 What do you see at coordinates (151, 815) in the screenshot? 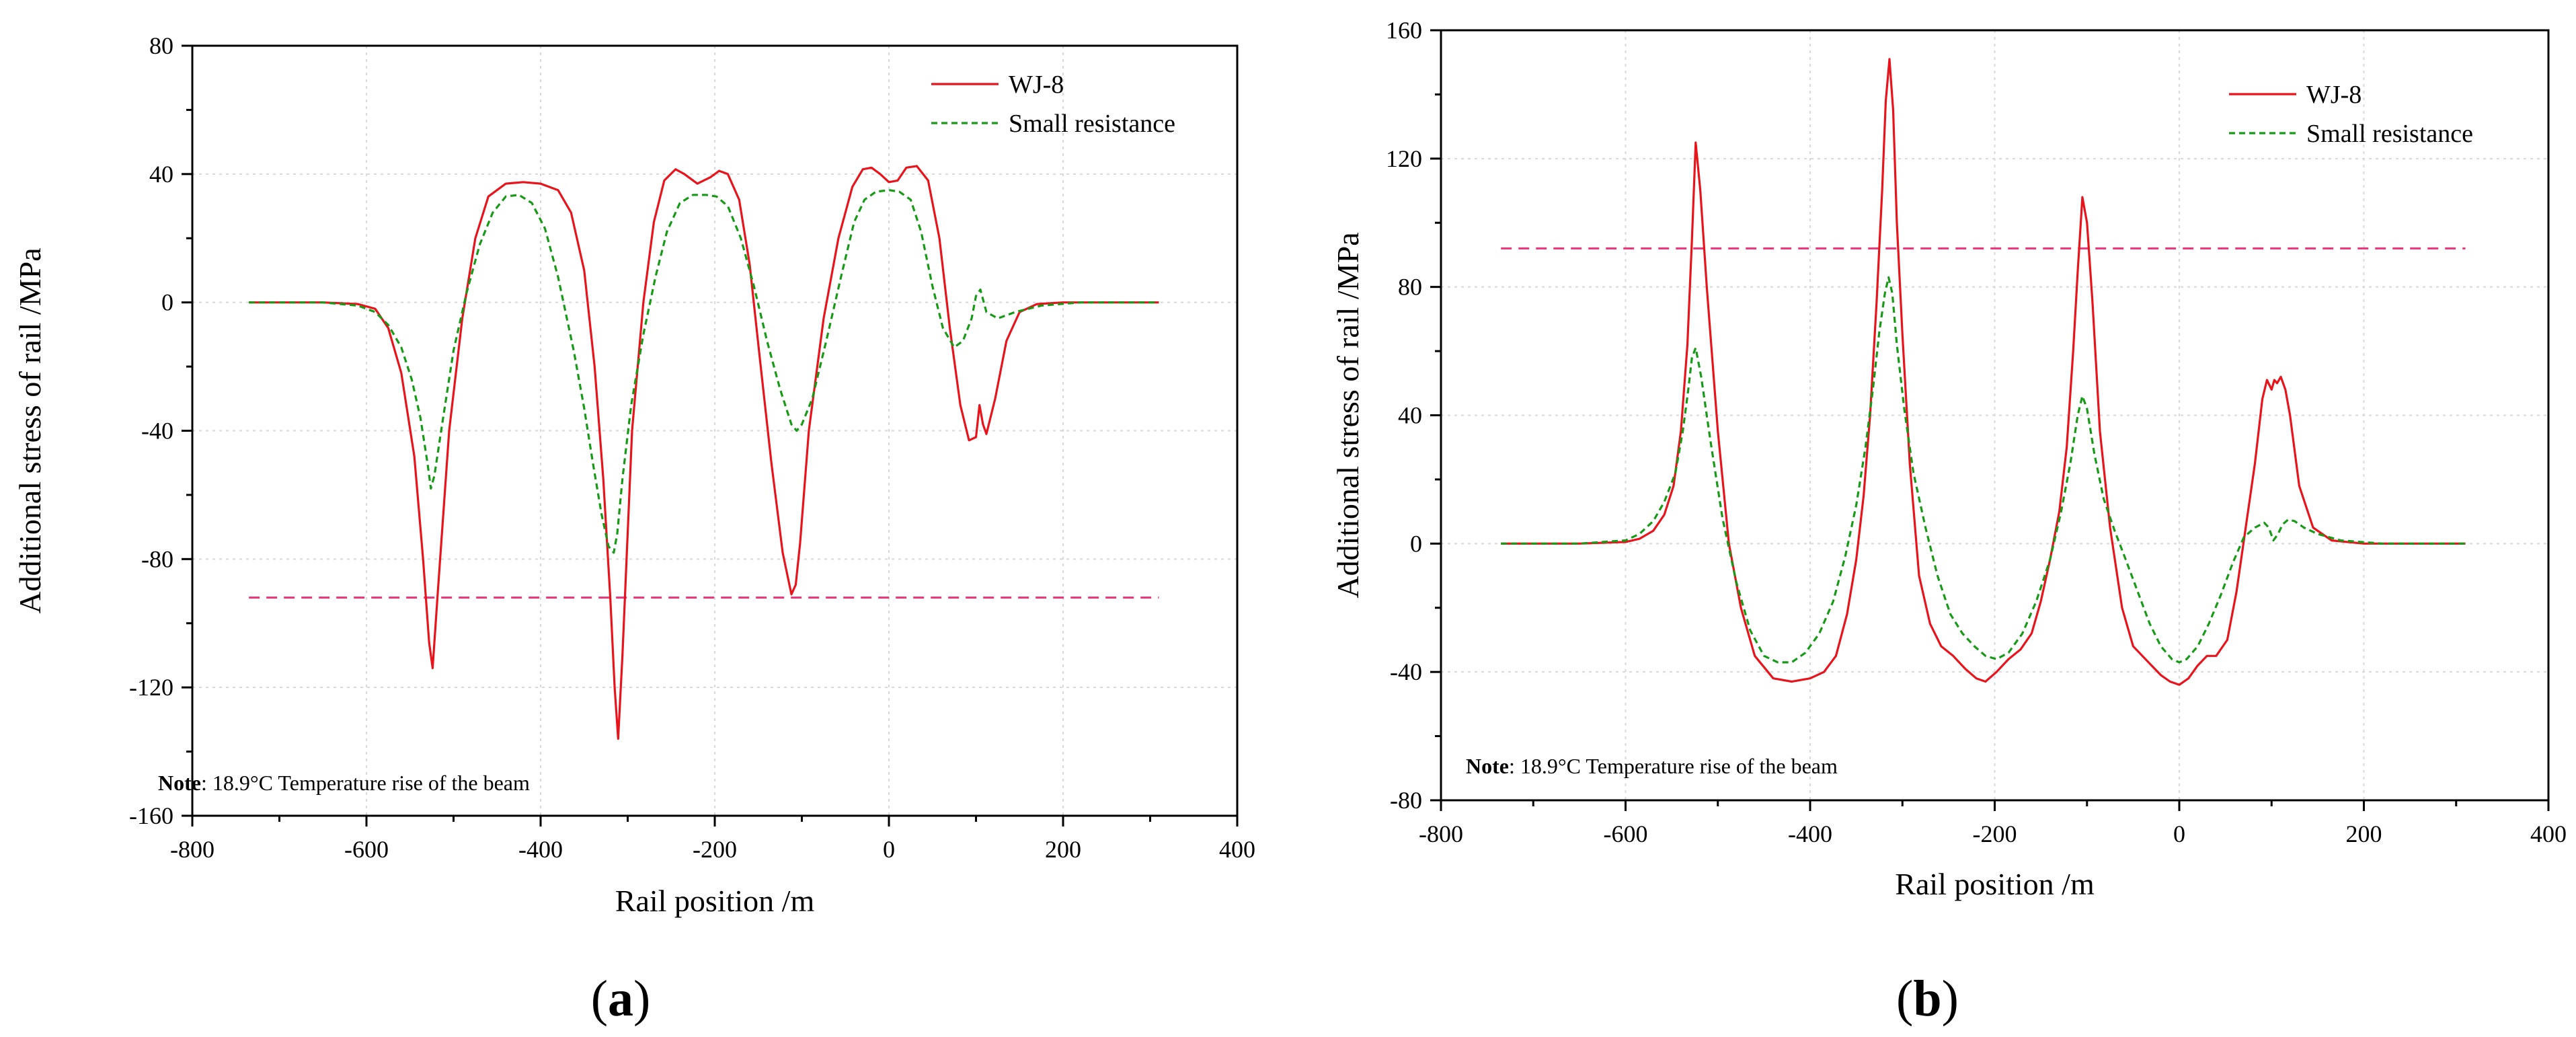
I see `y-tick-label: -160` at bounding box center [151, 815].